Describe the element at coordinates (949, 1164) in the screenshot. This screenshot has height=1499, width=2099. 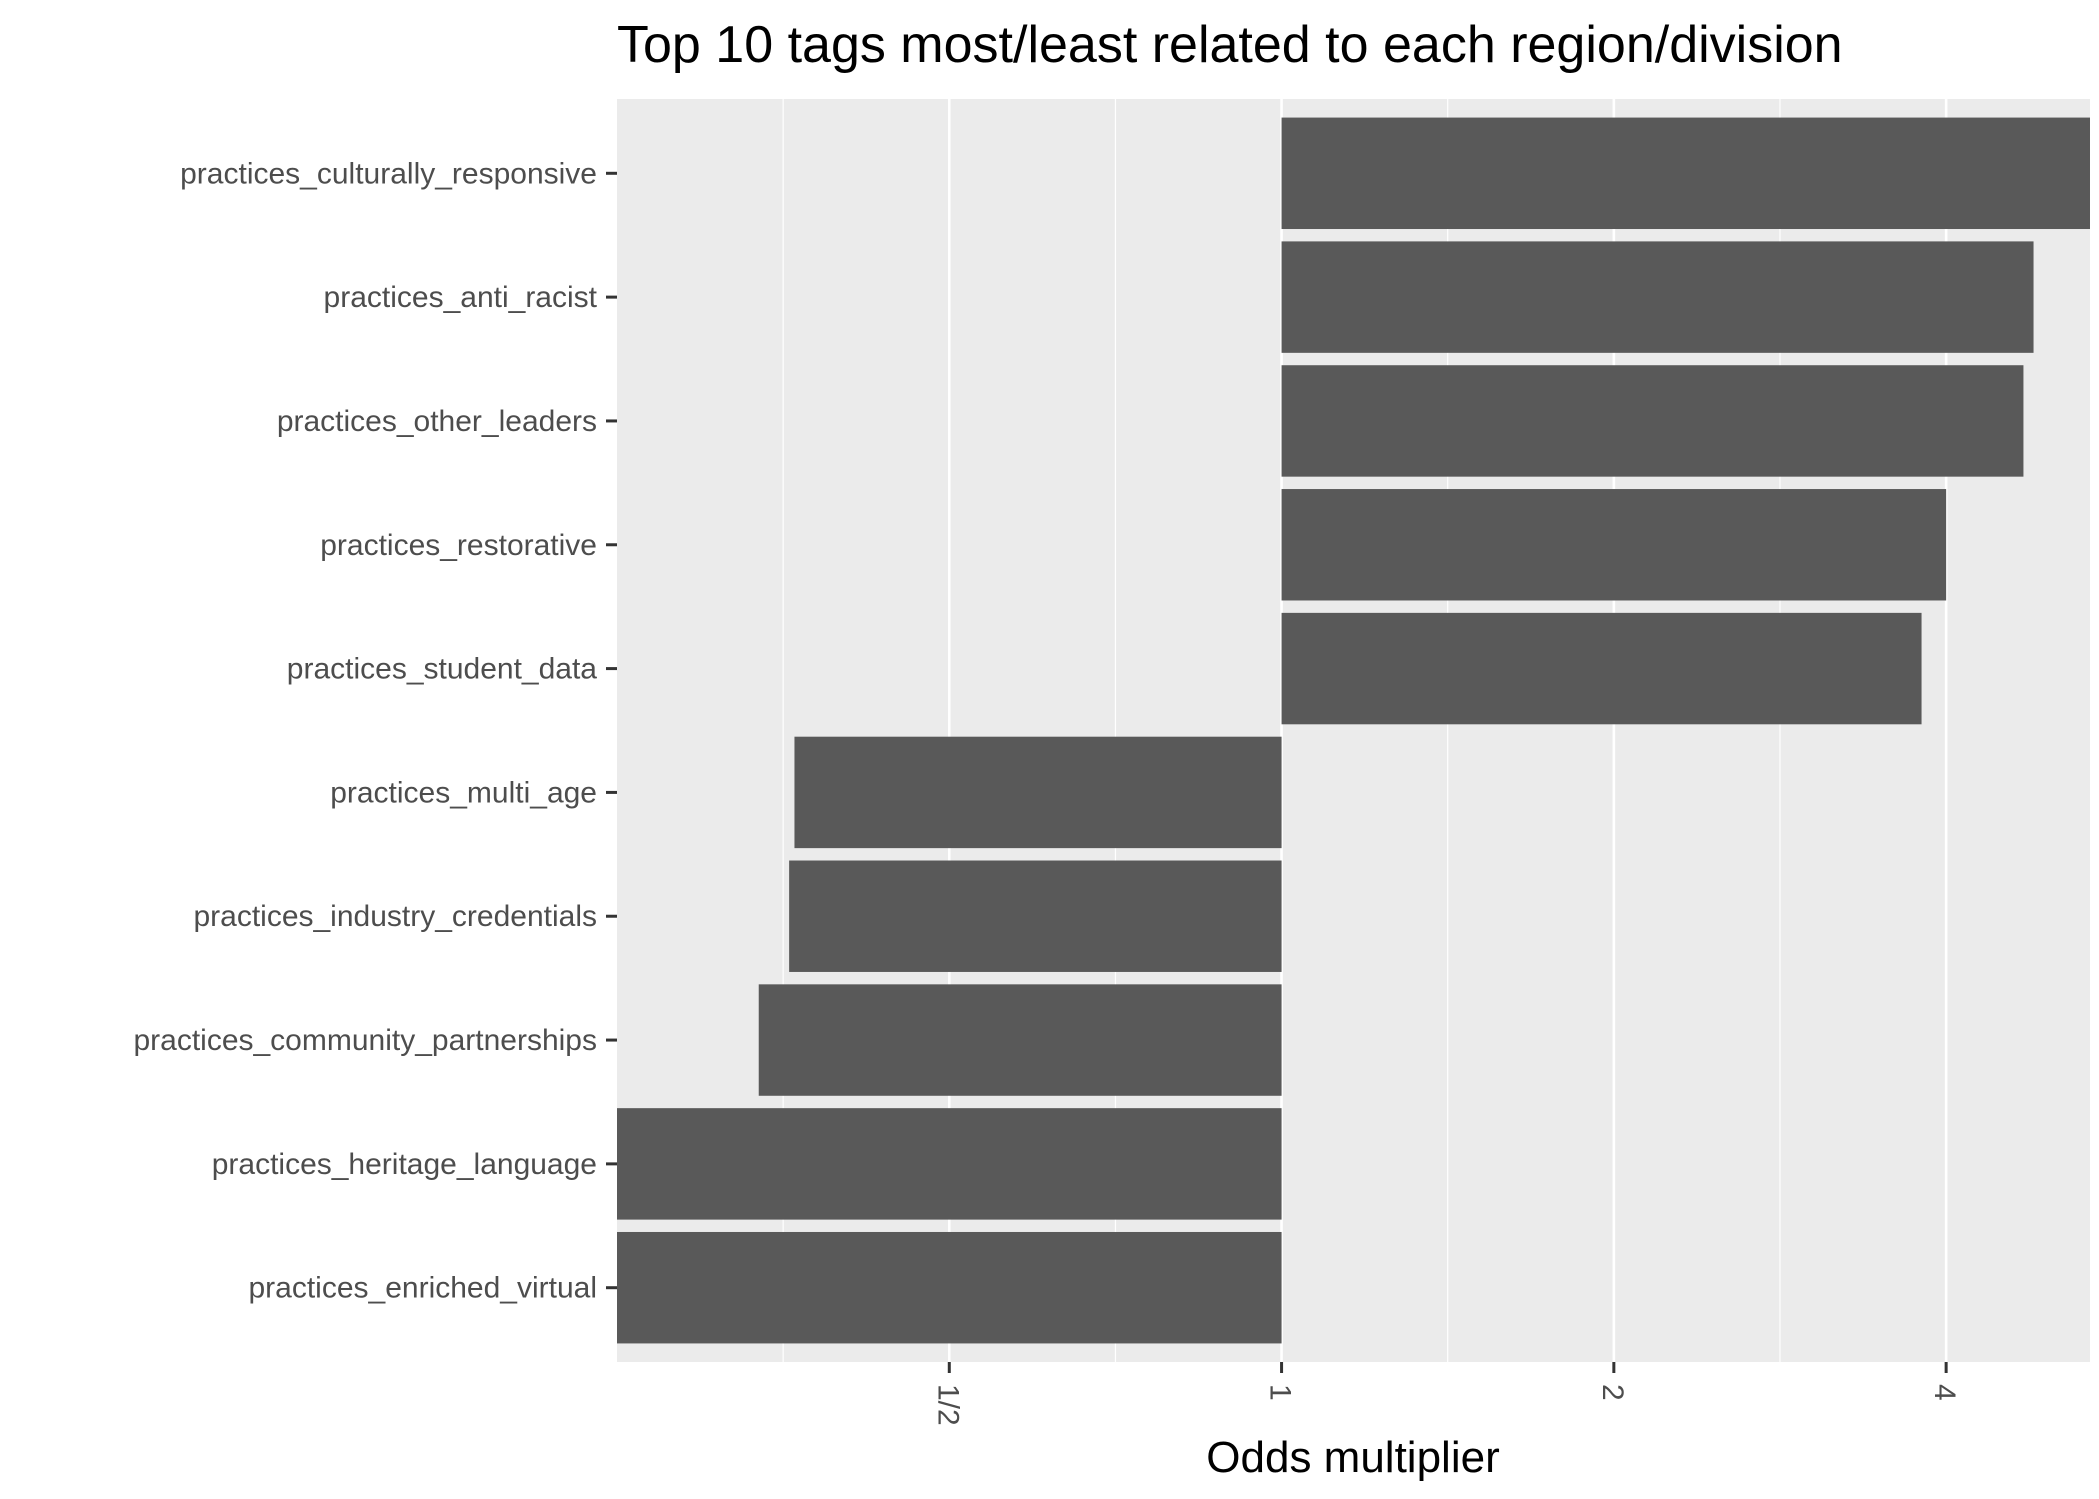
I see `bar-practices_heritage_language` at that location.